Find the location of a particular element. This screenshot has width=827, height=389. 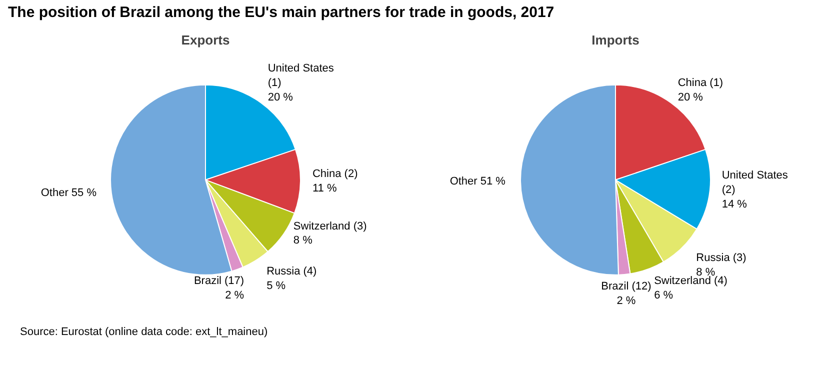

slice-label: Switzerland (3) is located at coordinates (330, 226).